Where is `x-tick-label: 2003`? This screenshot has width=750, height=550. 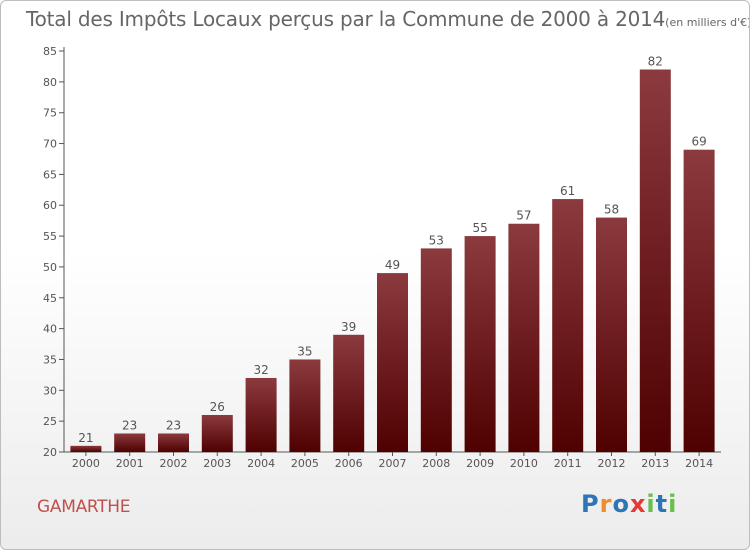
x-tick-label: 2003 is located at coordinates (217, 463).